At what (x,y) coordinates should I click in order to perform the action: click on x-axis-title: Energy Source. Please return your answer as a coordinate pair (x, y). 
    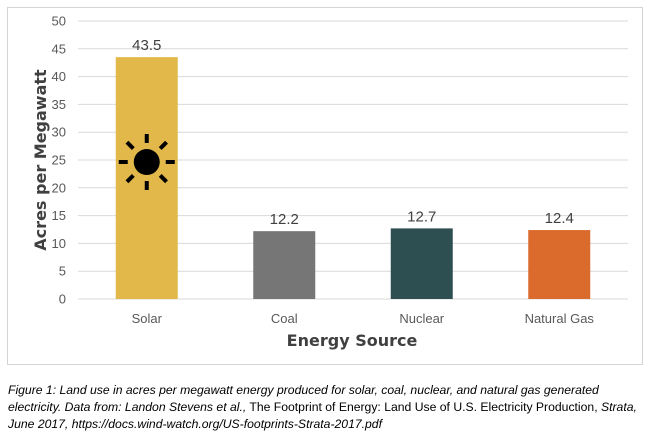
    Looking at the image, I should click on (352, 340).